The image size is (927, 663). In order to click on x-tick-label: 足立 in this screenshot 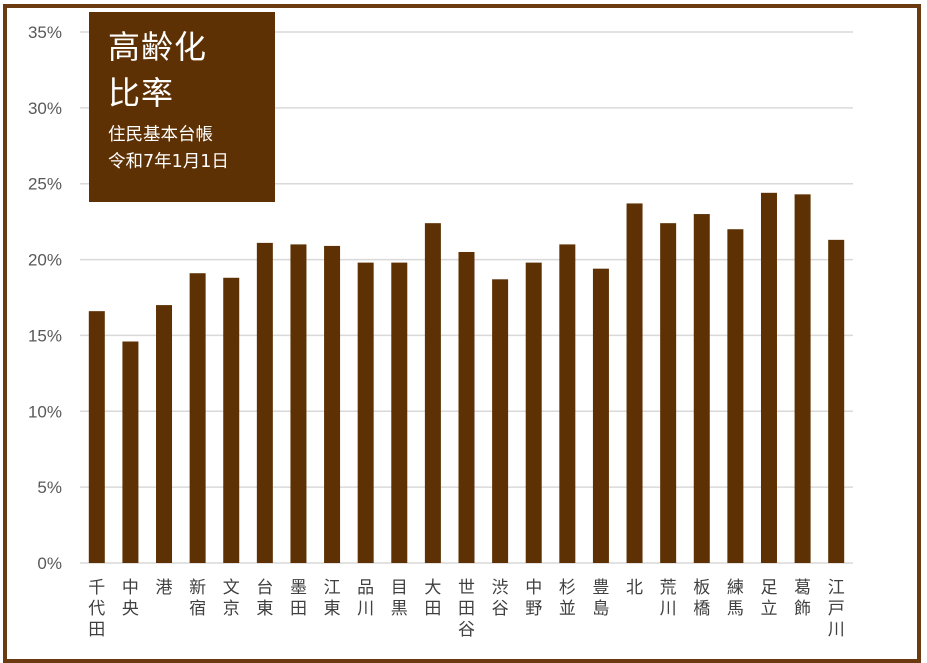, I will do `click(768, 598)`.